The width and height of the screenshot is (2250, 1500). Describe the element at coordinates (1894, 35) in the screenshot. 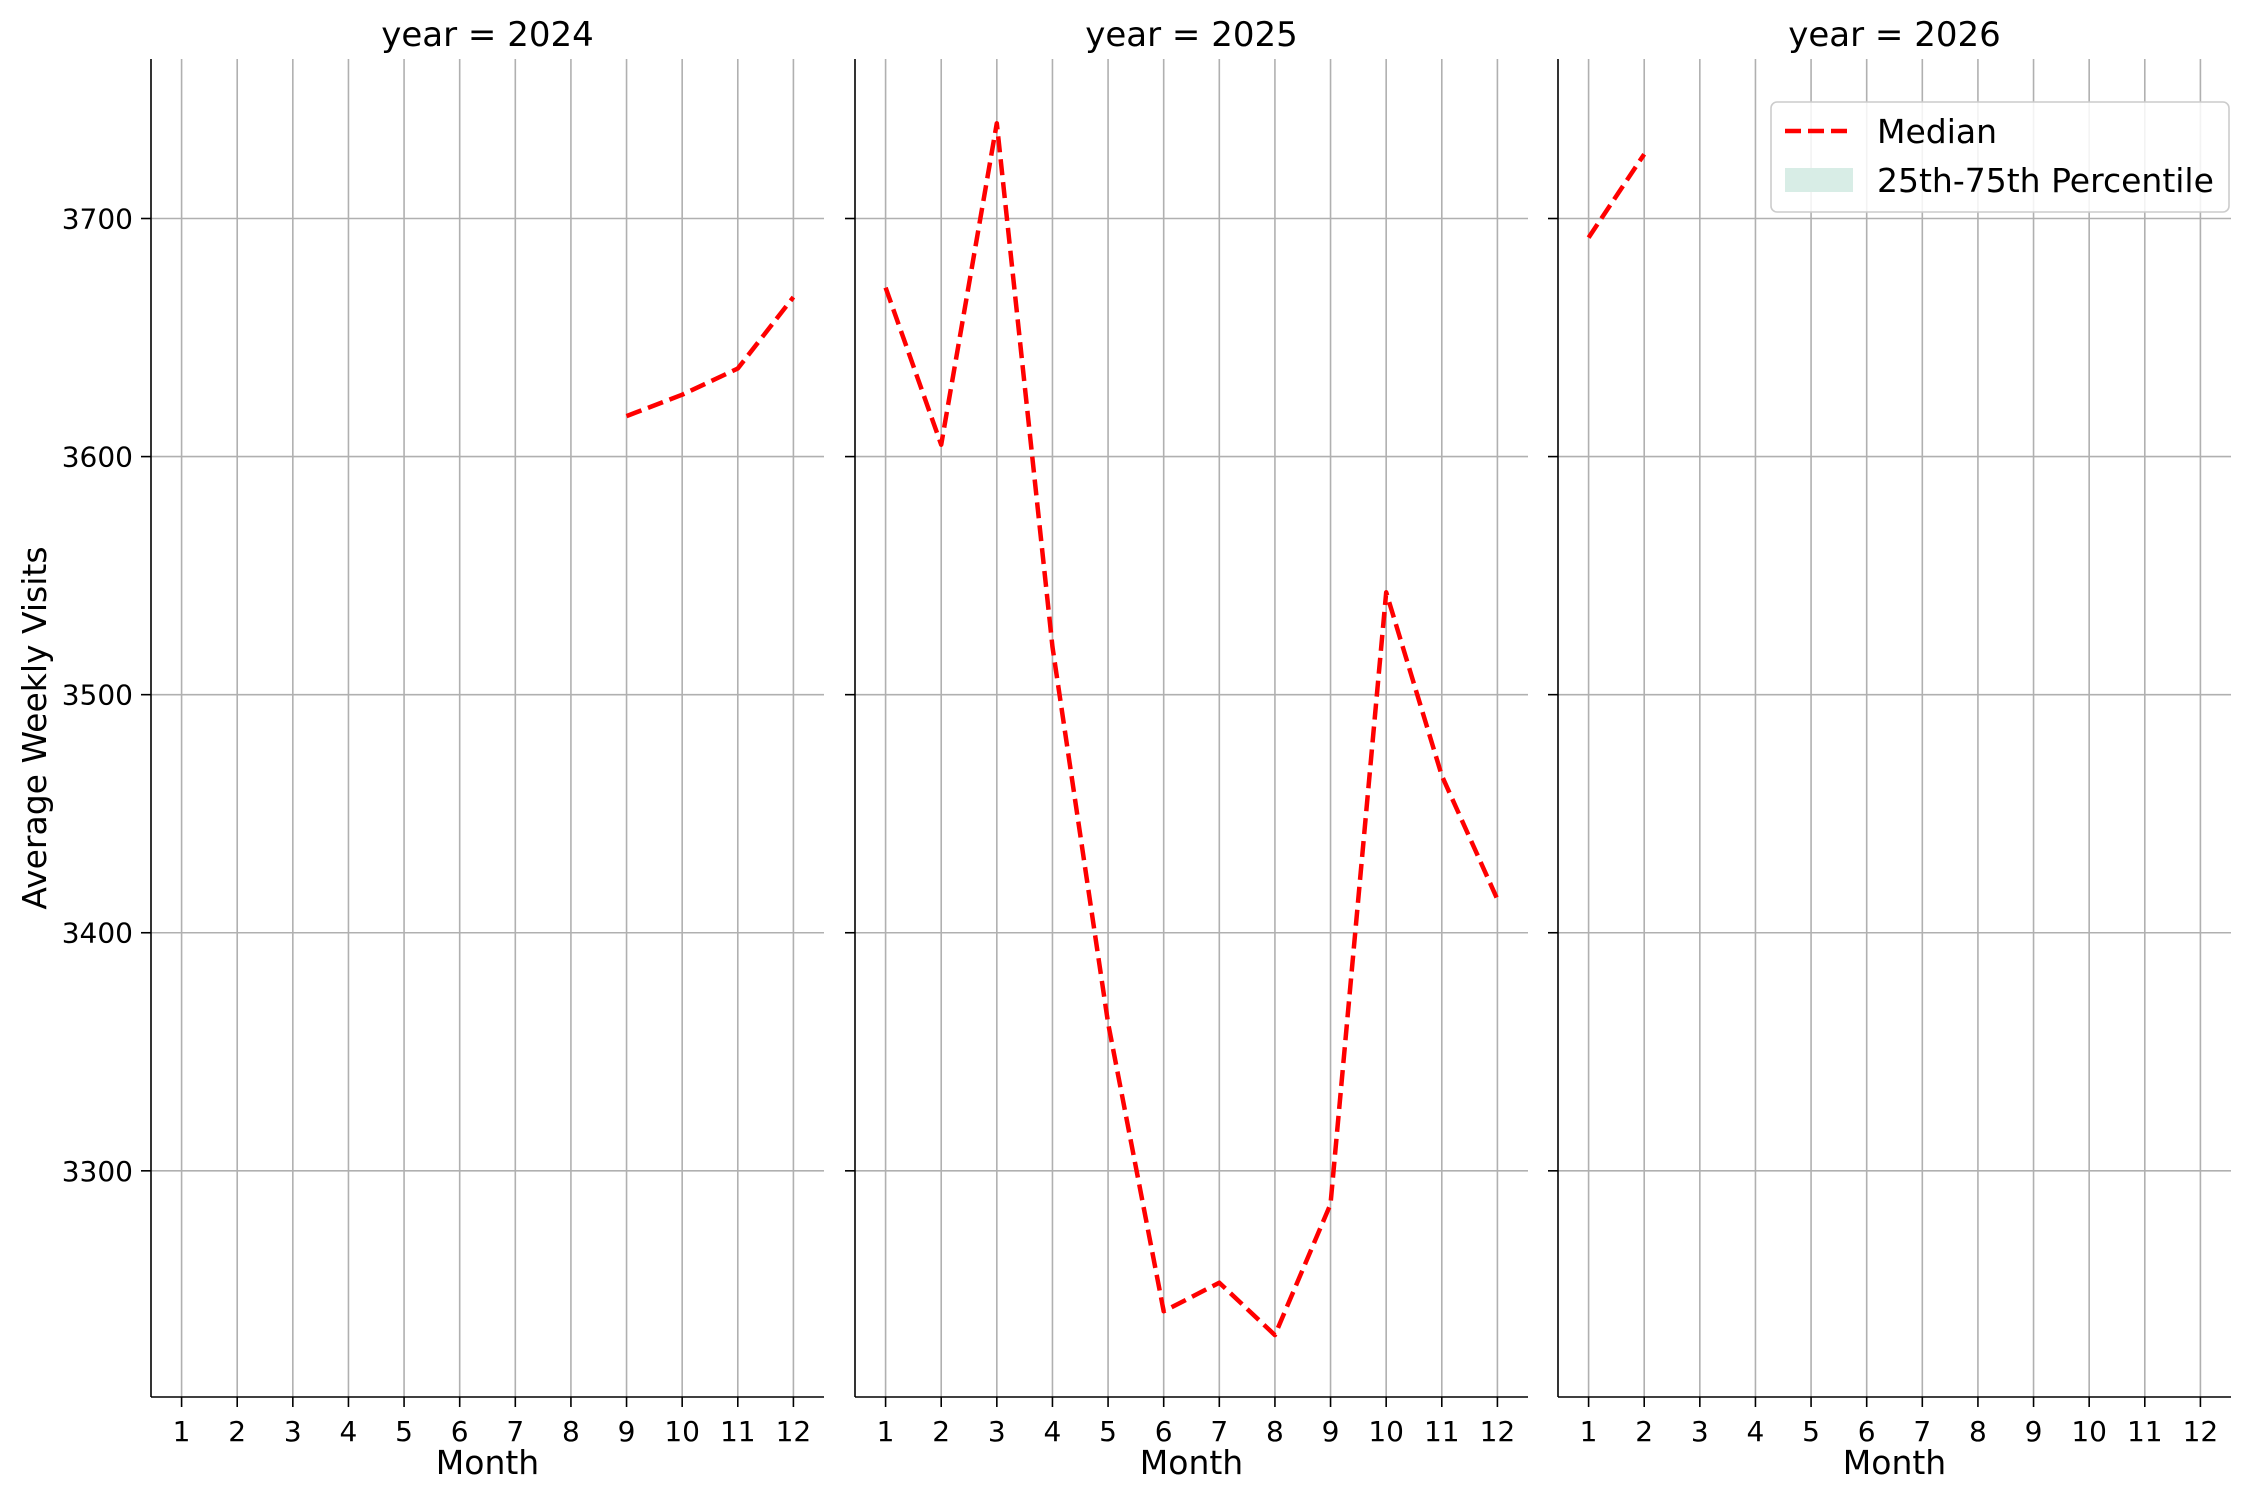

I see `panel-title: year = 2026` at that location.